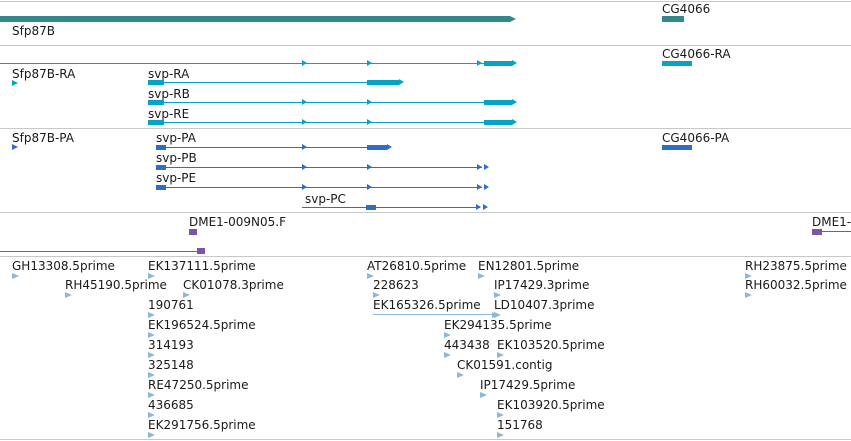  Describe the element at coordinates (201, 251) in the screenshot. I see `probe-feature-end` at that location.